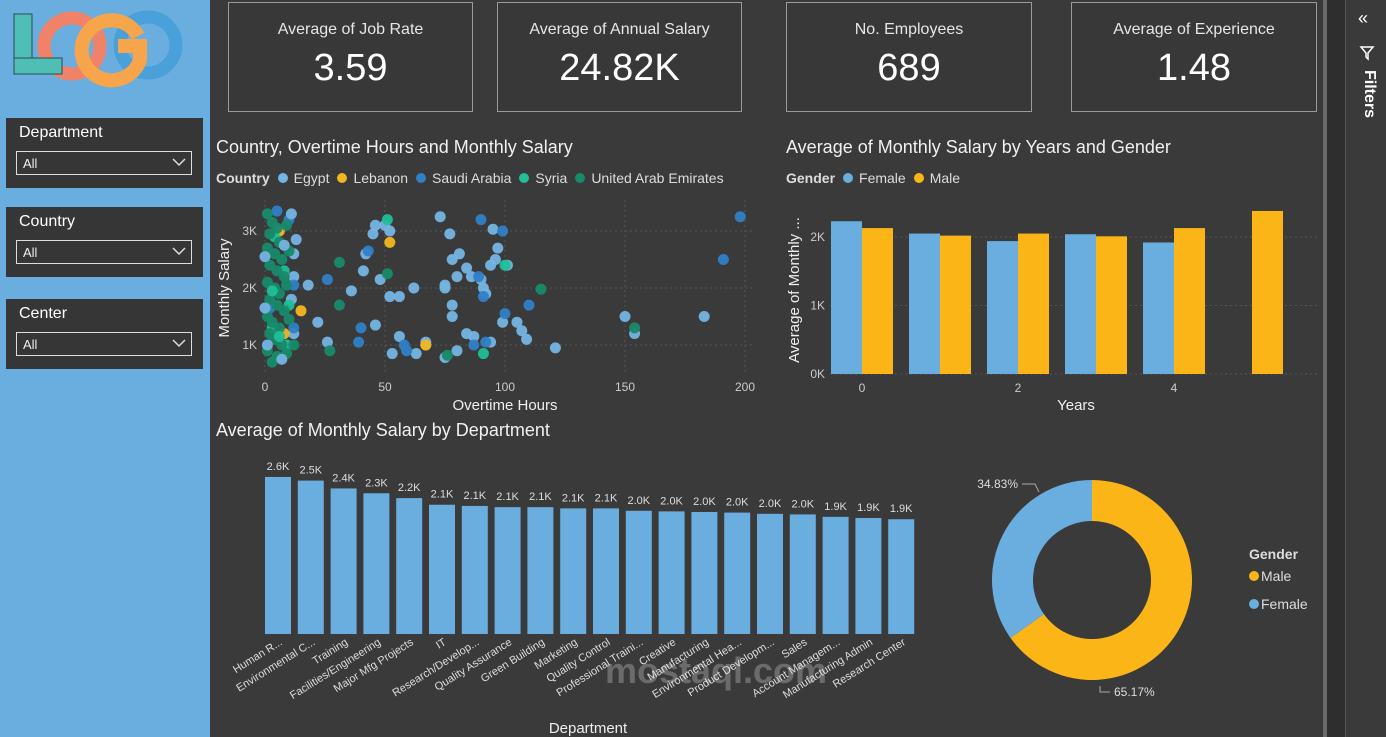 The image size is (1386, 737). I want to click on x-tick-label: 100, so click(505, 387).